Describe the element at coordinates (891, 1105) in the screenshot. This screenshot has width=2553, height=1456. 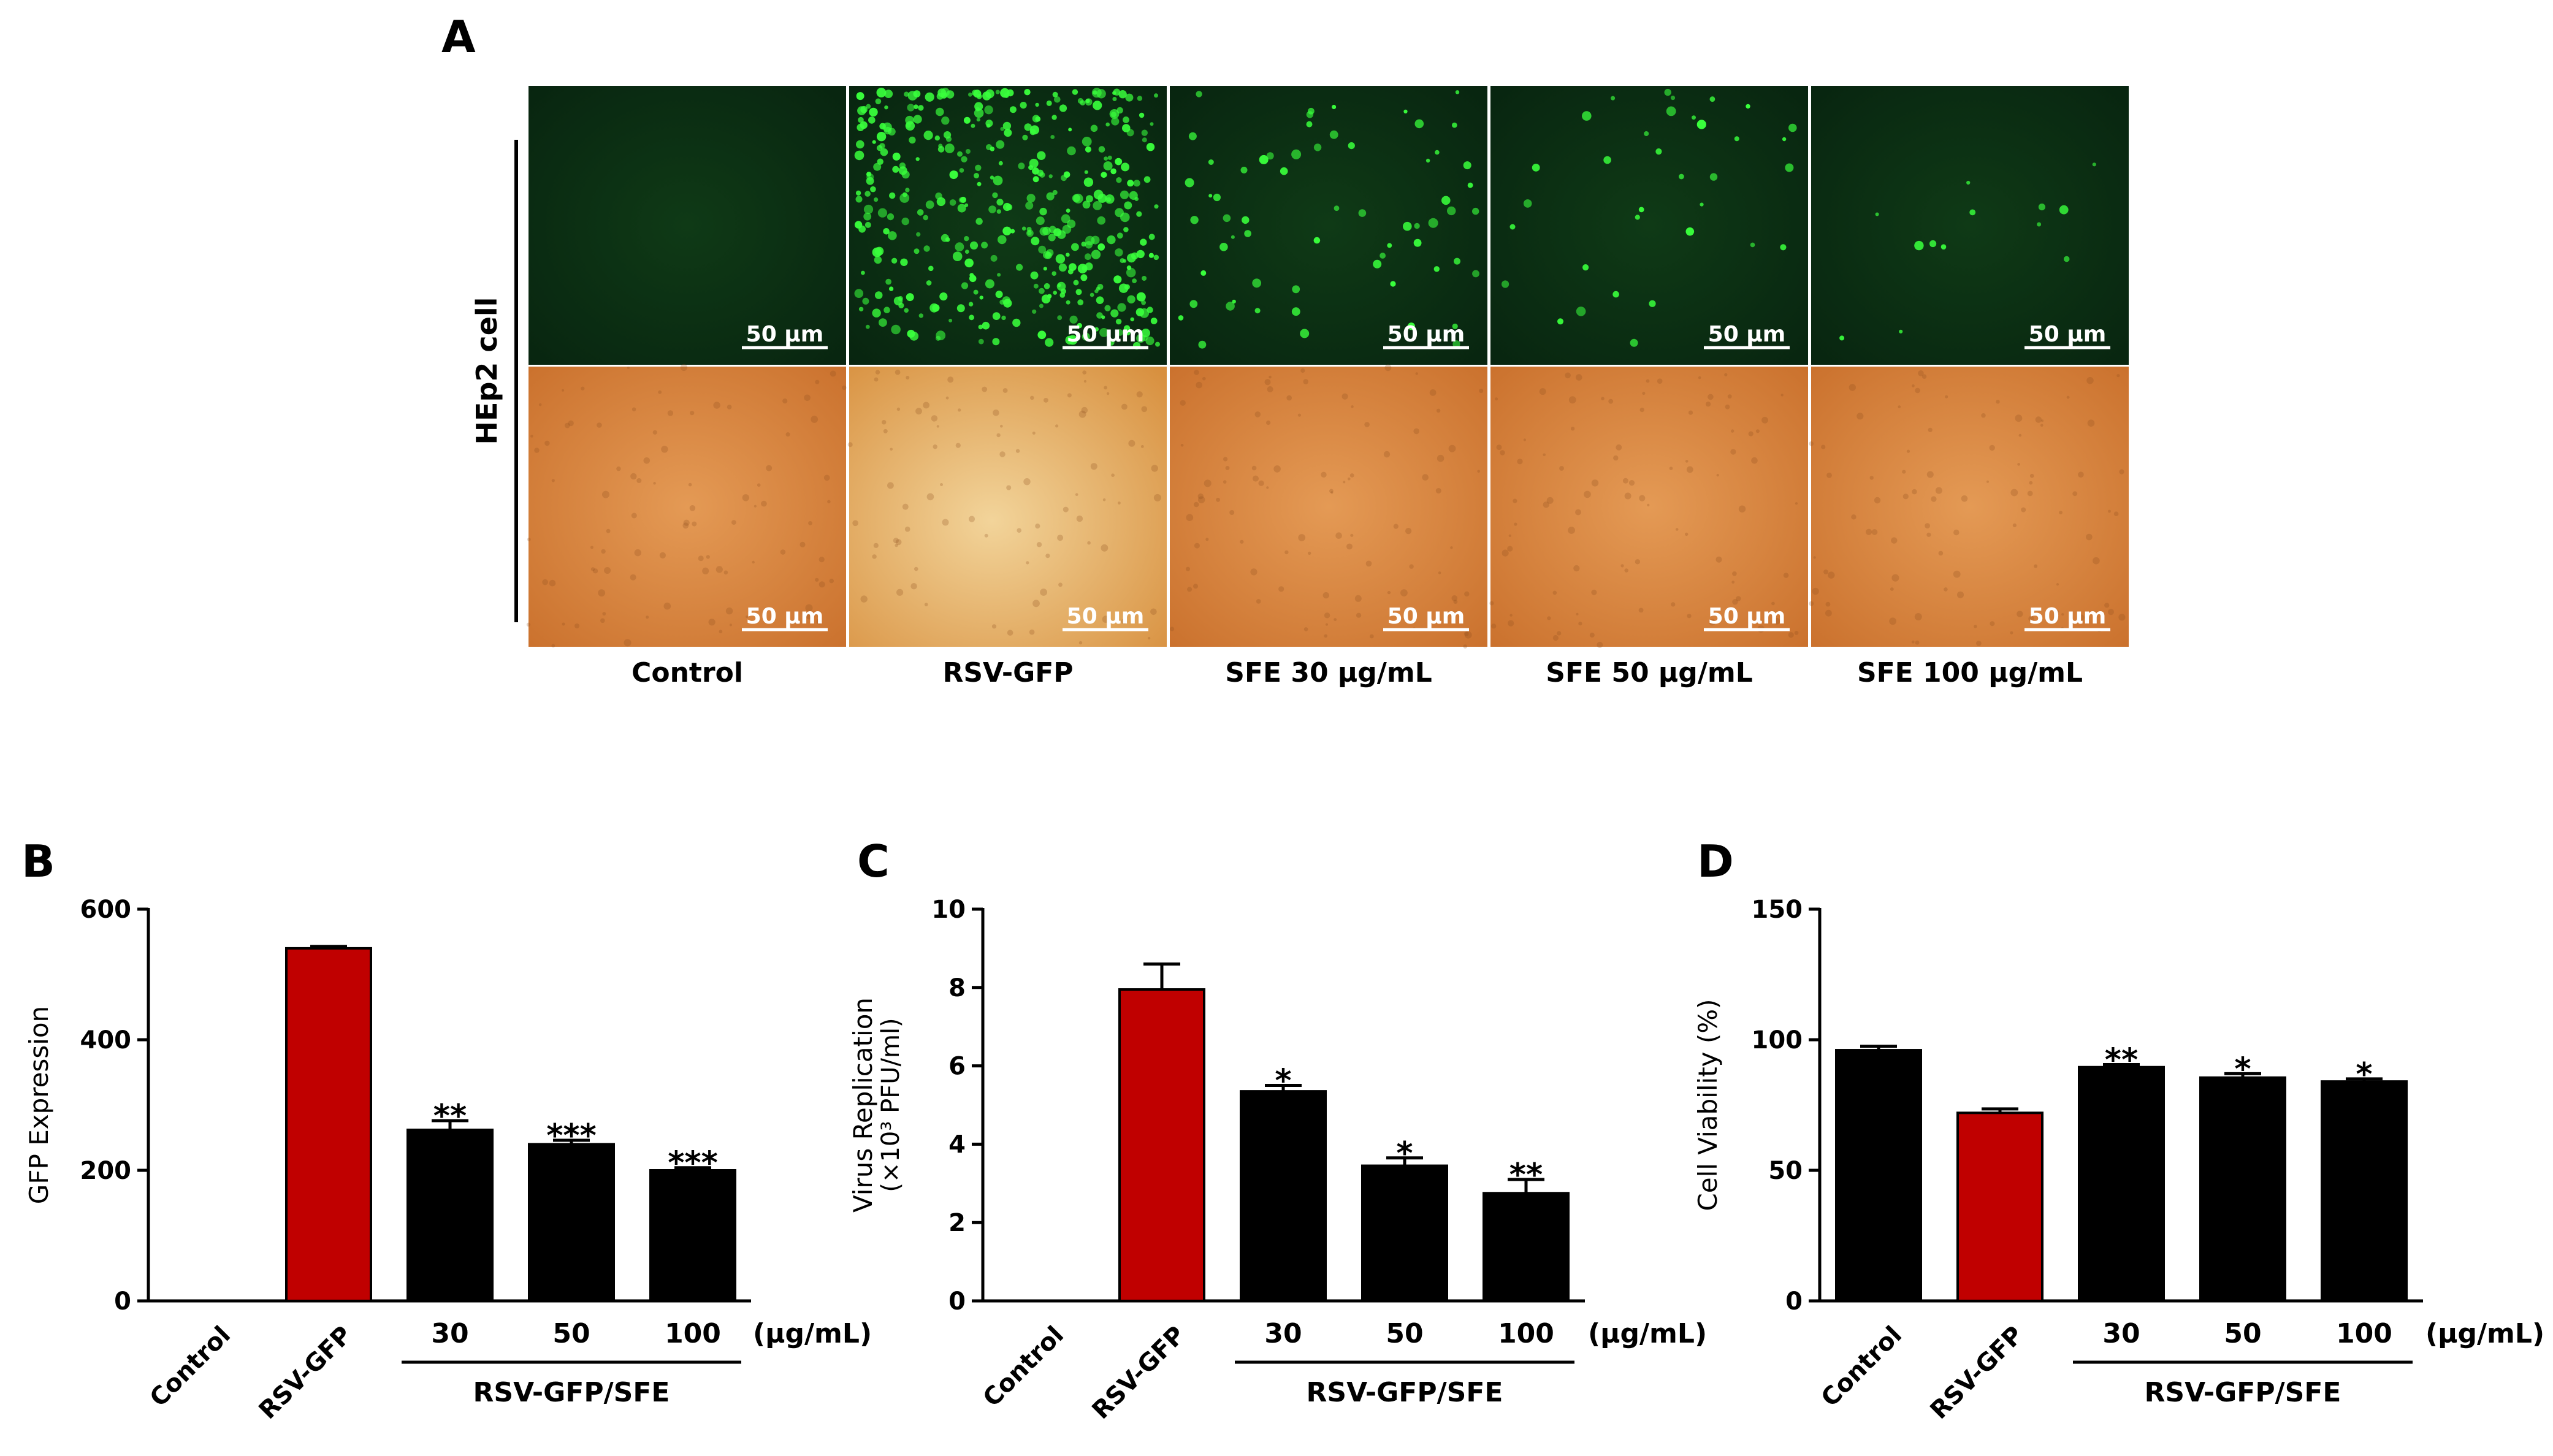
I see `y-axis-label-unit: (×10³ PFU/ml)` at that location.